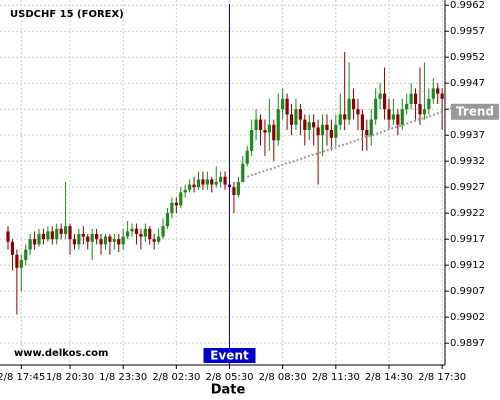 This screenshot has width=500, height=400. What do you see at coordinates (22, 377) in the screenshot?
I see `x-tick-label: 2/8 17:45` at bounding box center [22, 377].